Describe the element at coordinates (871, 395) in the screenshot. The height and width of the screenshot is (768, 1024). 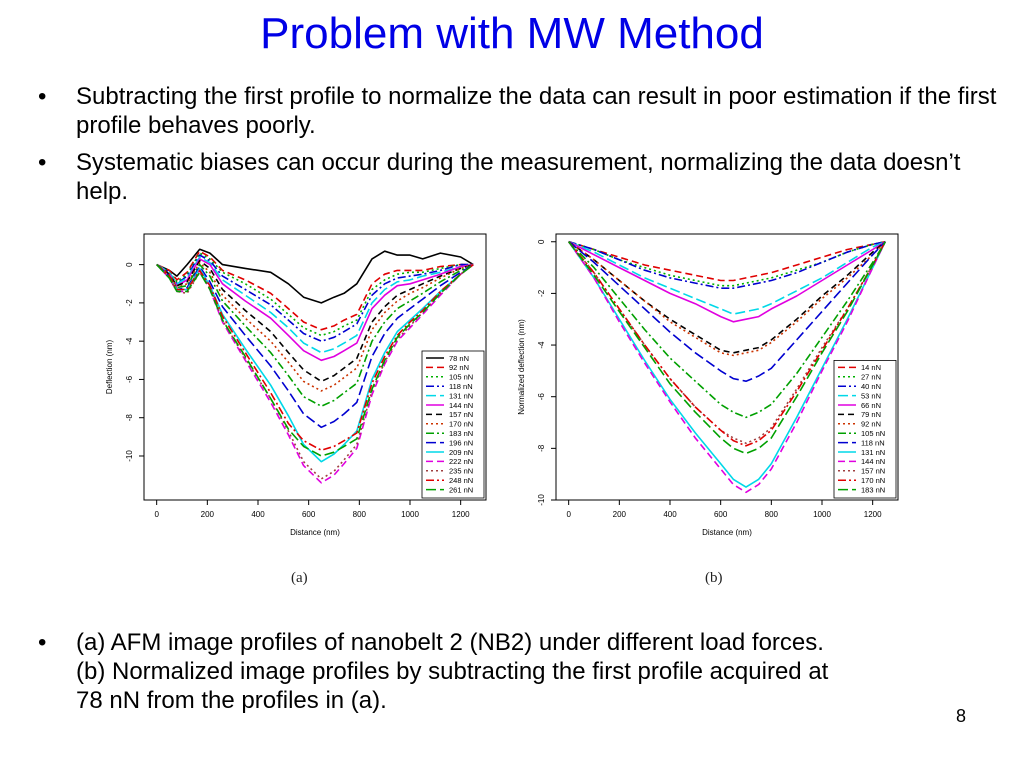
I see `legend-label: 53 nN` at that location.